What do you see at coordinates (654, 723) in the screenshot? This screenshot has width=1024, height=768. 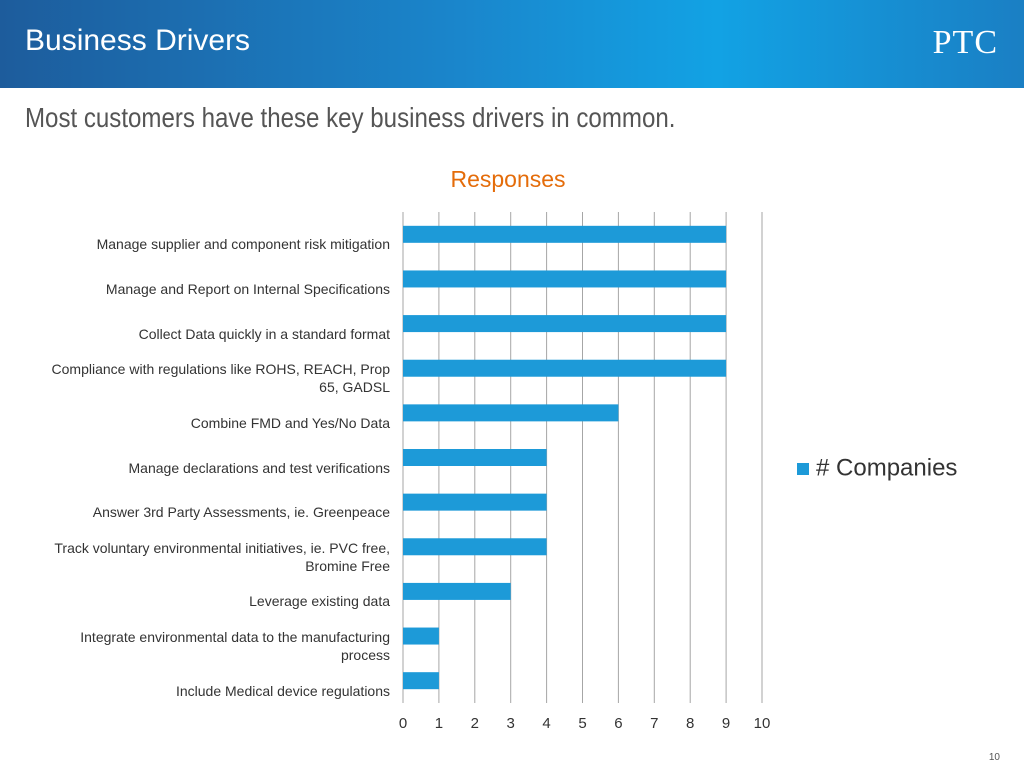 I see `x-tick-label: 7` at bounding box center [654, 723].